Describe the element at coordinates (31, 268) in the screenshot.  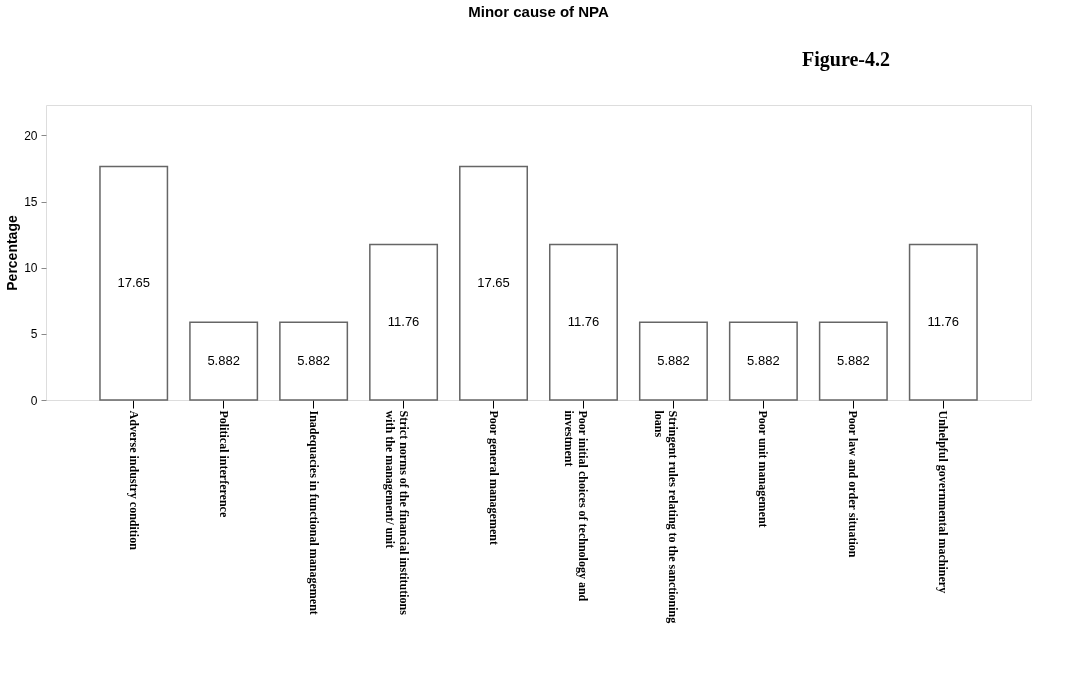
I see `y-tick-label: 10` at that location.